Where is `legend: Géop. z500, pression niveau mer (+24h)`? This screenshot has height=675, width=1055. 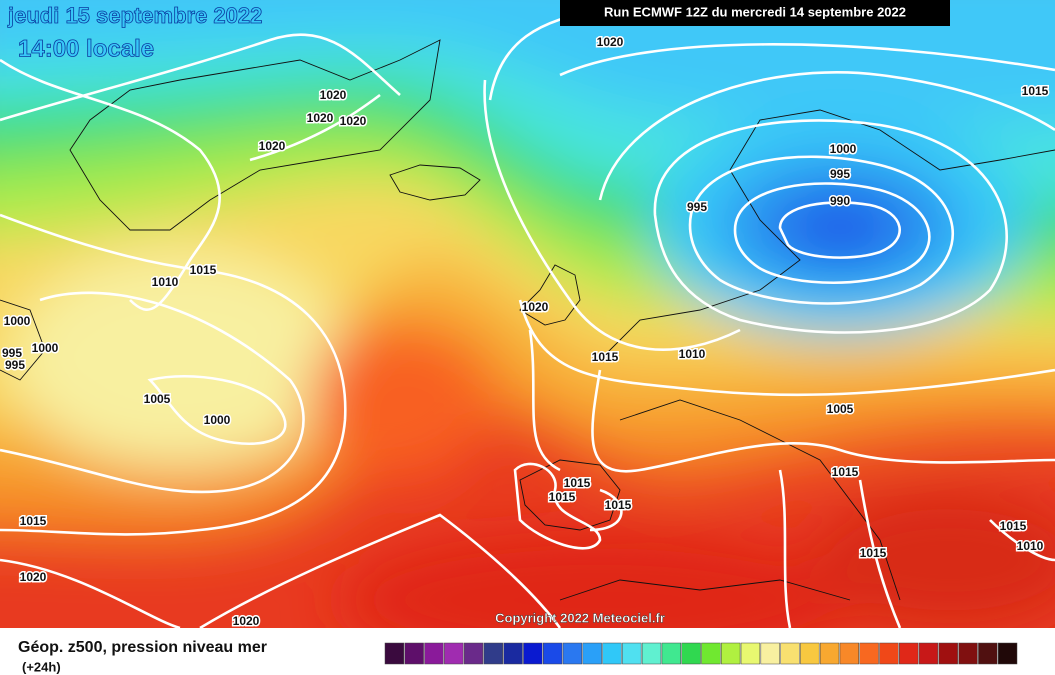
legend: Géop. z500, pression niveau mer (+24h) is located at coordinates (518, 656).